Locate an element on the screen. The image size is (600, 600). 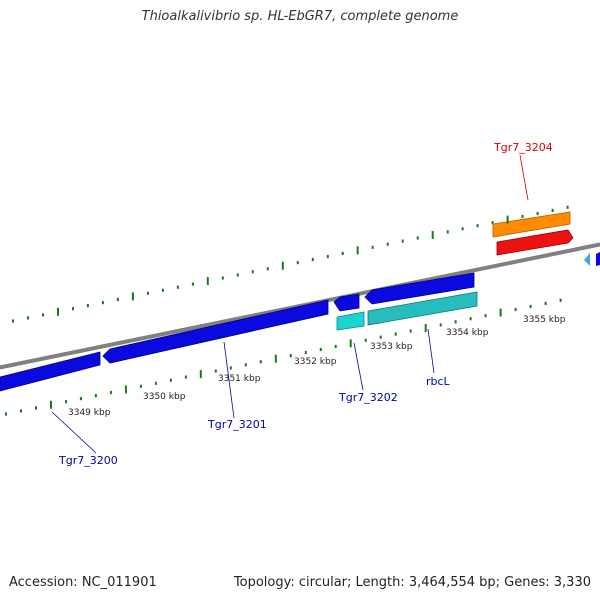
ruler-label-3352: 3352 kbp is located at coordinates (315, 362).